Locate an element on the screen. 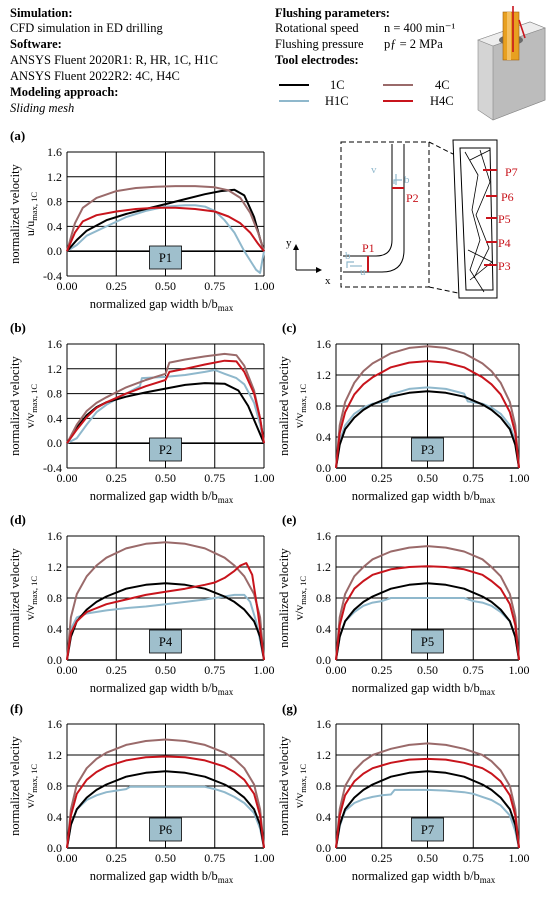 The height and width of the screenshot is (897, 550). point-badge-label: P6 is located at coordinates (165, 830).